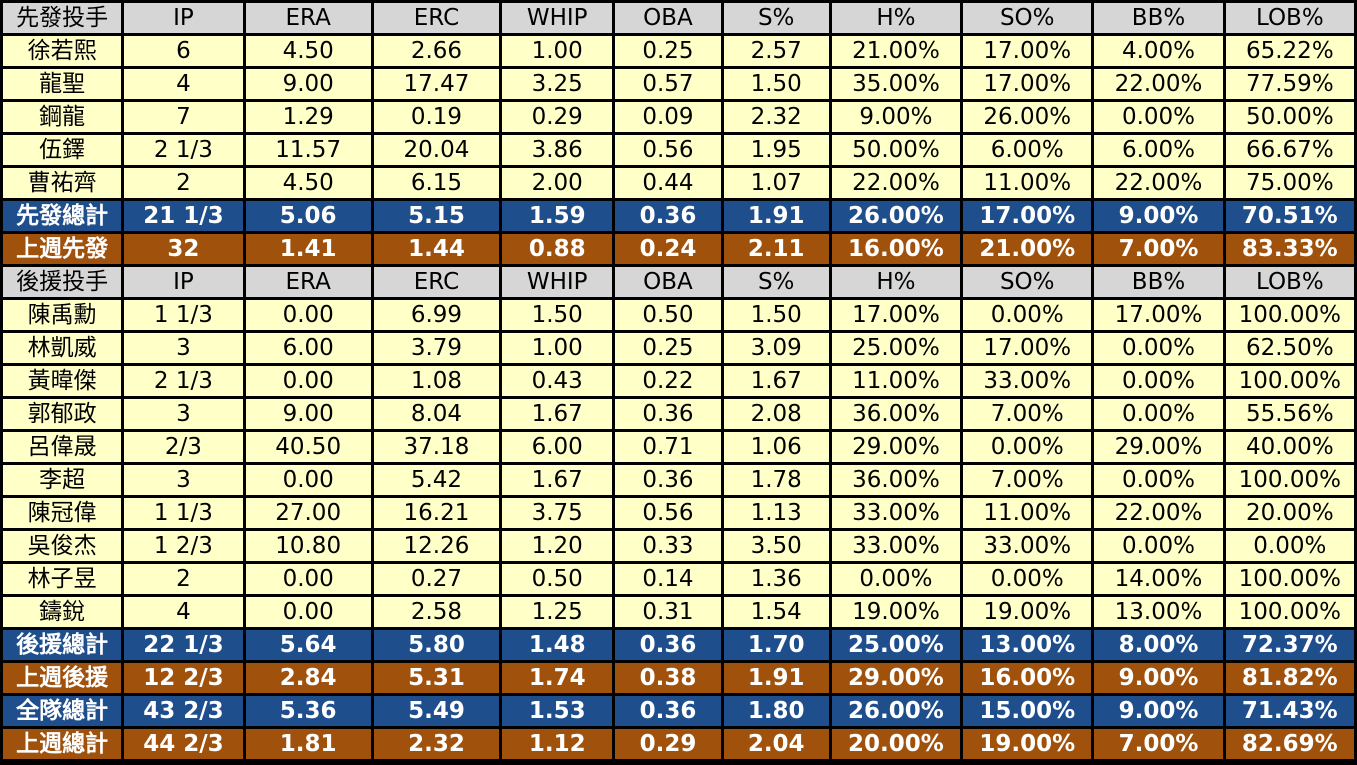 This screenshot has height=765, width=1357. Describe the element at coordinates (1158, 577) in the screenshot. I see `cell-bb-pct: 14.00%` at that location.